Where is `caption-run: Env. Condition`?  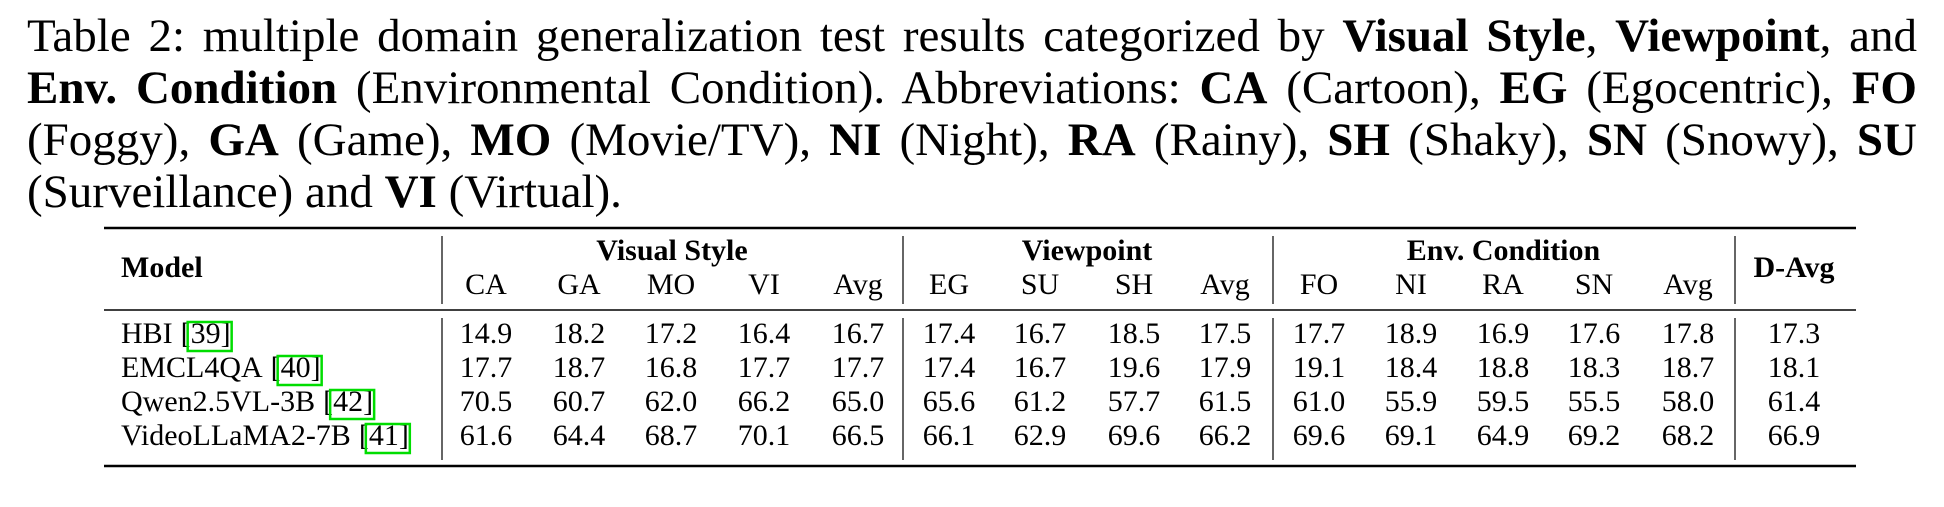
caption-run: Env. Condition is located at coordinates (182, 88).